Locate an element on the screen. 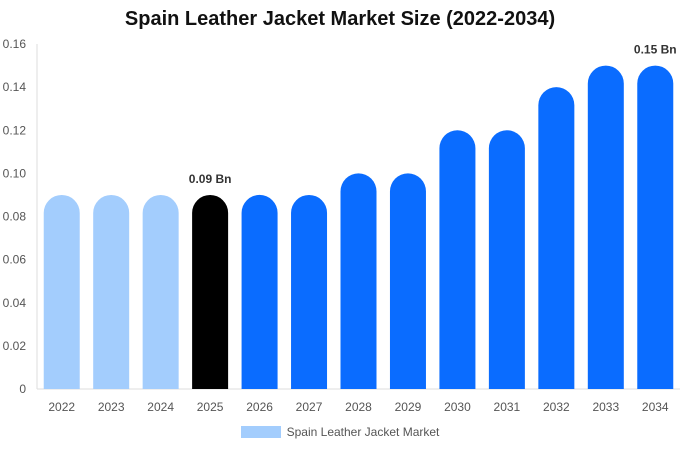  y-tick-label: 0.10 is located at coordinates (15, 173).